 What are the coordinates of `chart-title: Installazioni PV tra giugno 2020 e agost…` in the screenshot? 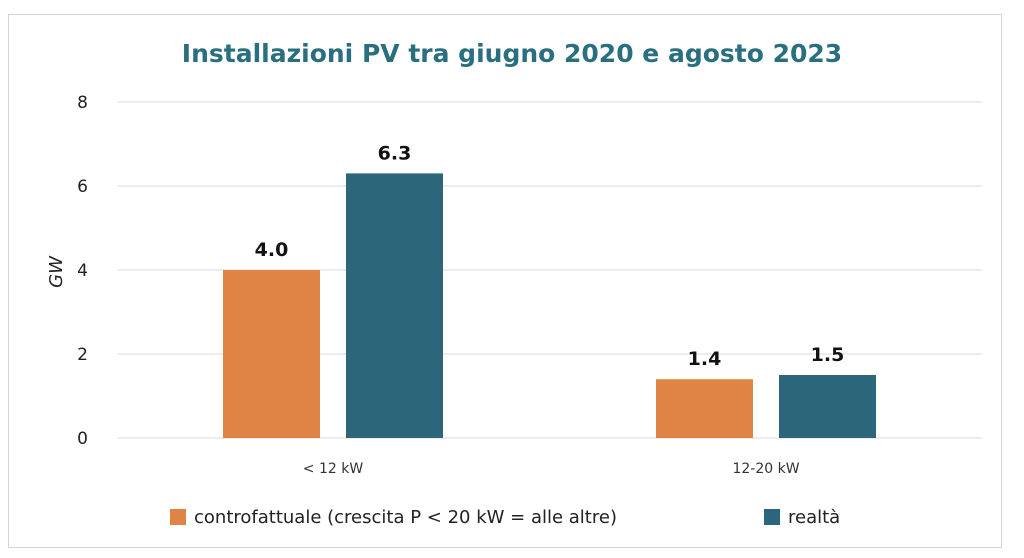 It's located at (512, 53).